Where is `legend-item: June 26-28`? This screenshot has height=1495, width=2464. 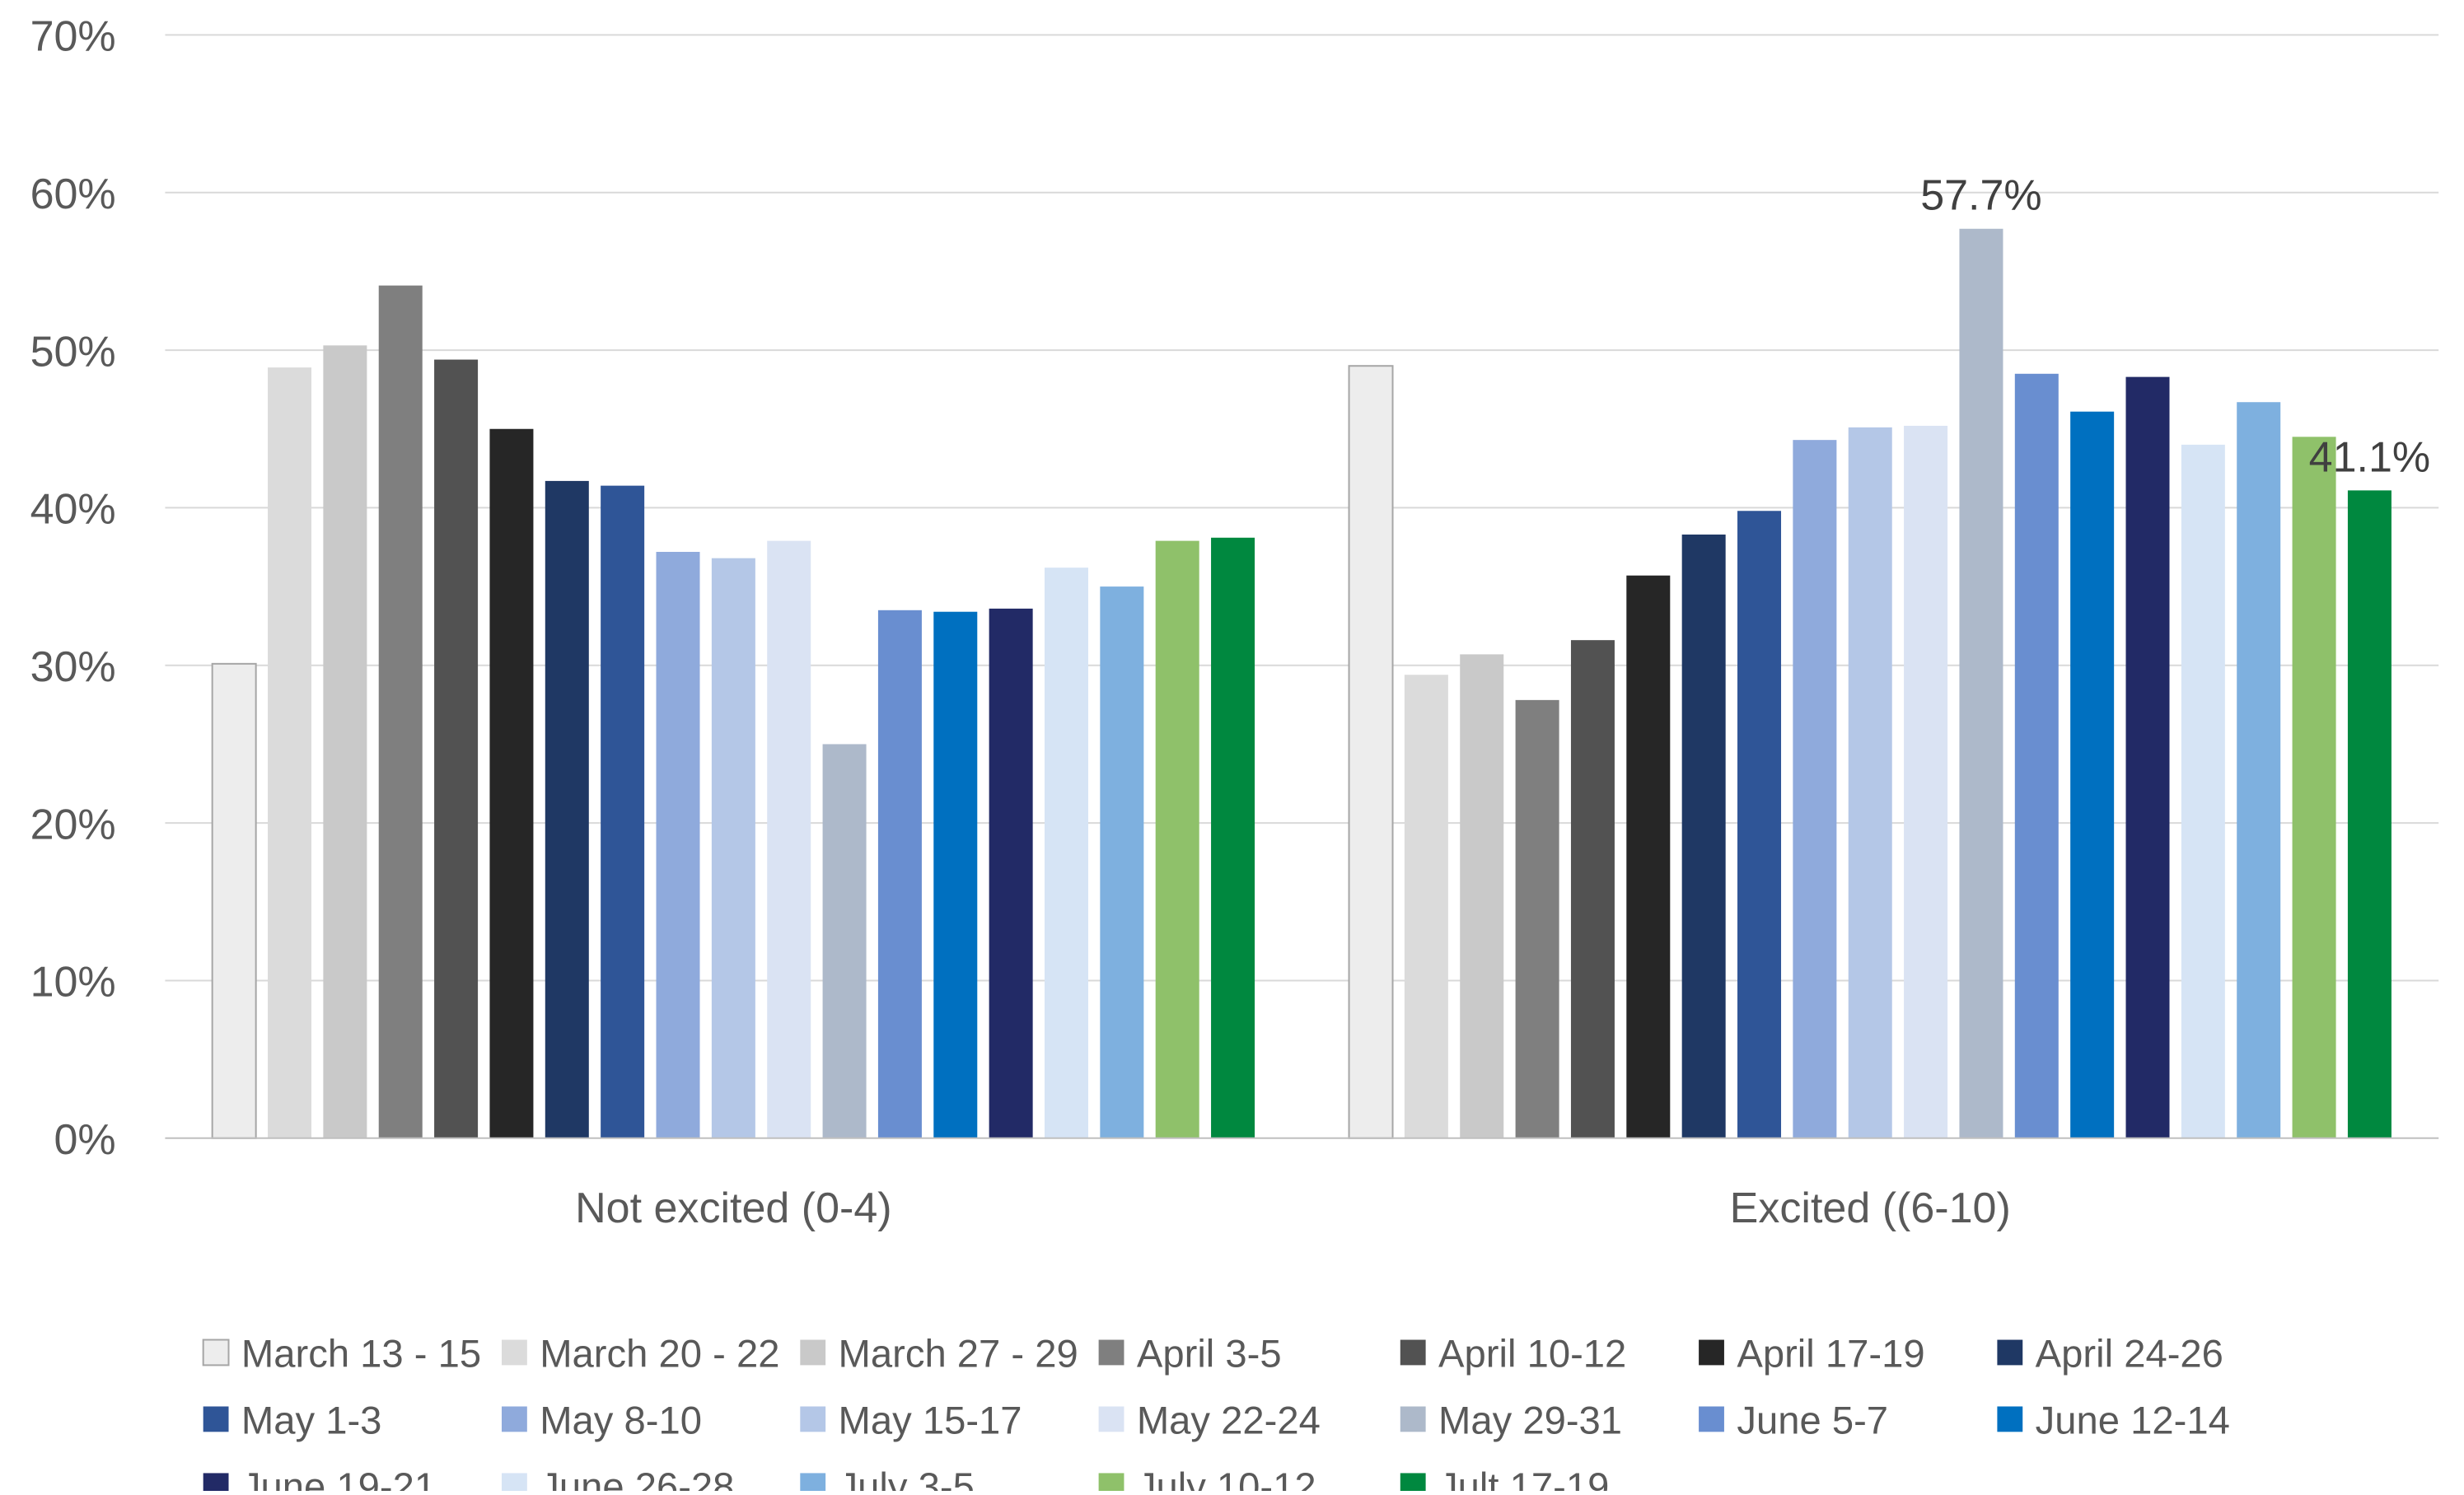
legend-item: June 26-28 is located at coordinates (617, 1480).